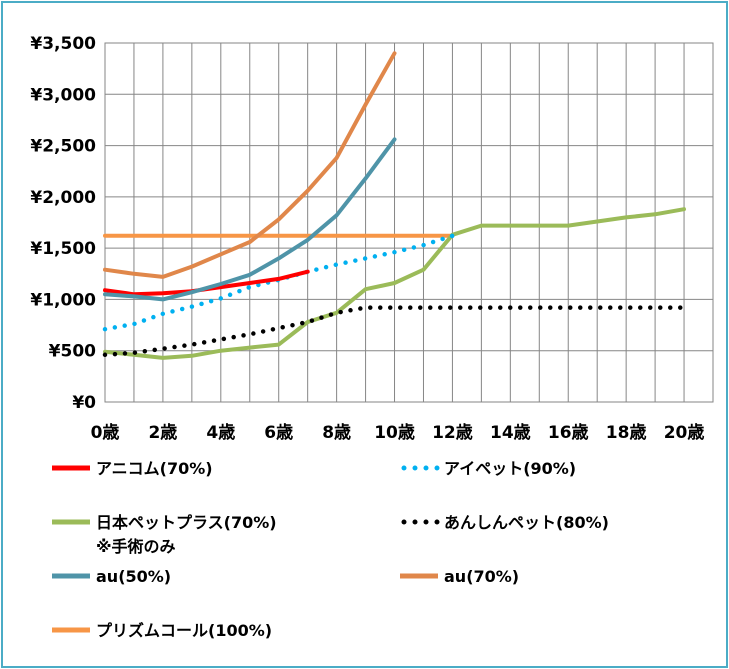  I want to click on x-tick-label: 8歳, so click(336, 432).